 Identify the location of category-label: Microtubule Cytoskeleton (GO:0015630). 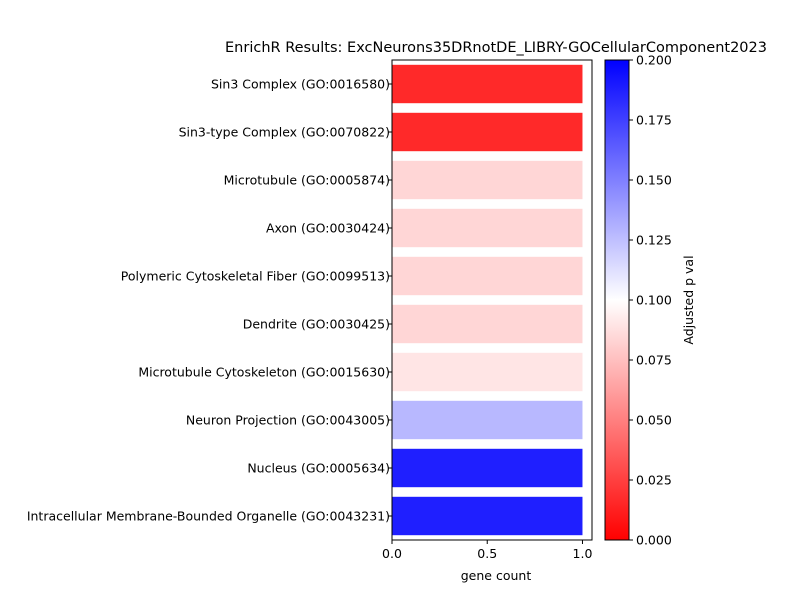
(264, 372).